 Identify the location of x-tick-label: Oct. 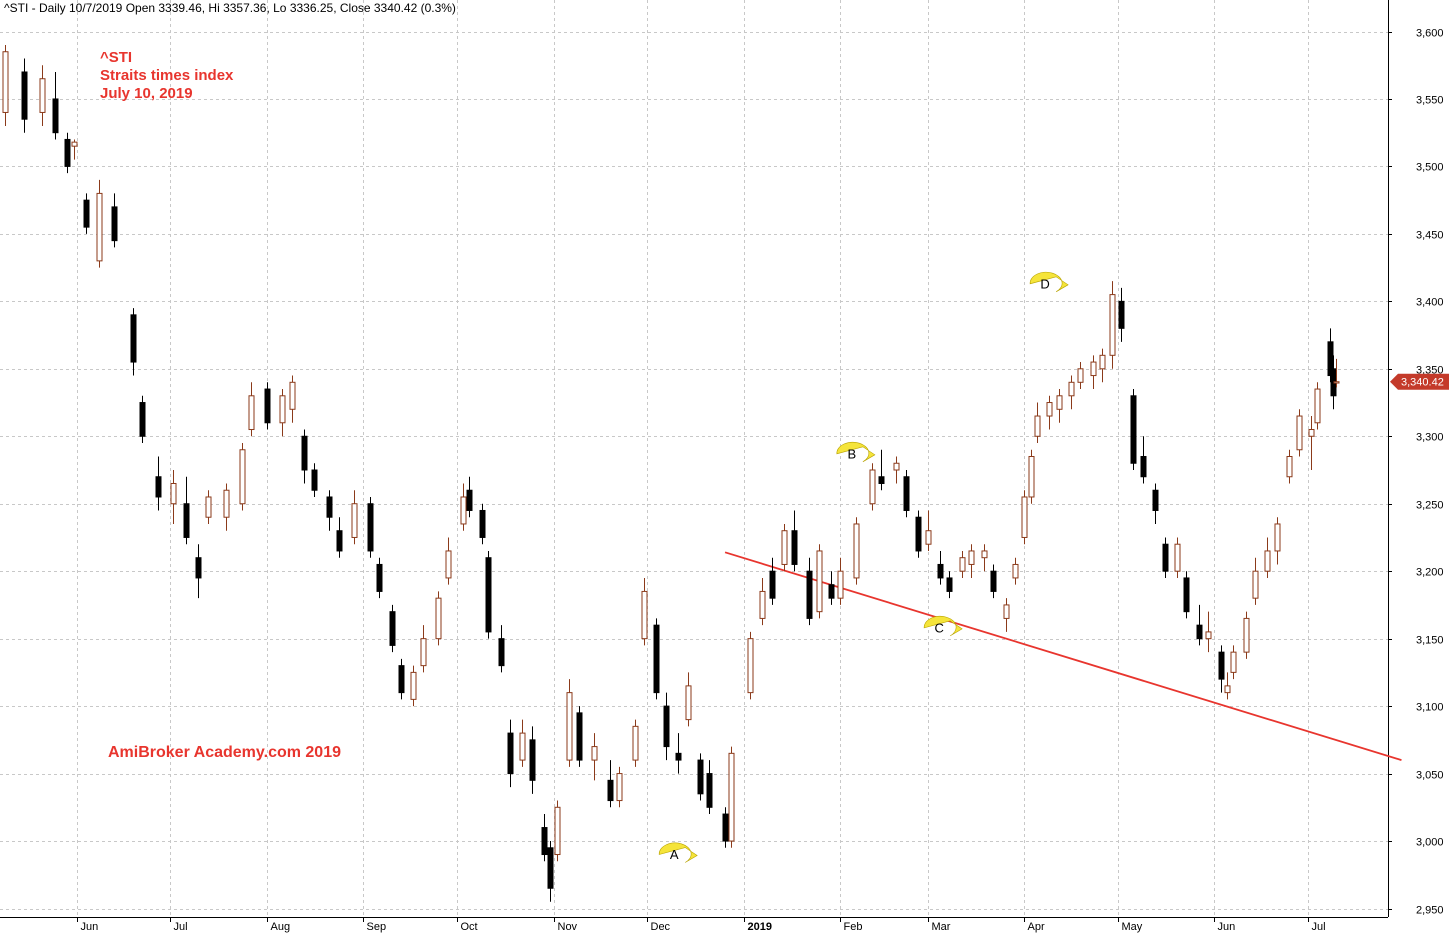
(469, 927).